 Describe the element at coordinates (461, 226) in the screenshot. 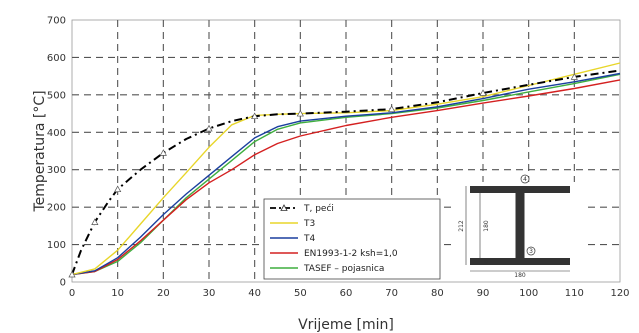

I see `dim-label-212: 212` at that location.